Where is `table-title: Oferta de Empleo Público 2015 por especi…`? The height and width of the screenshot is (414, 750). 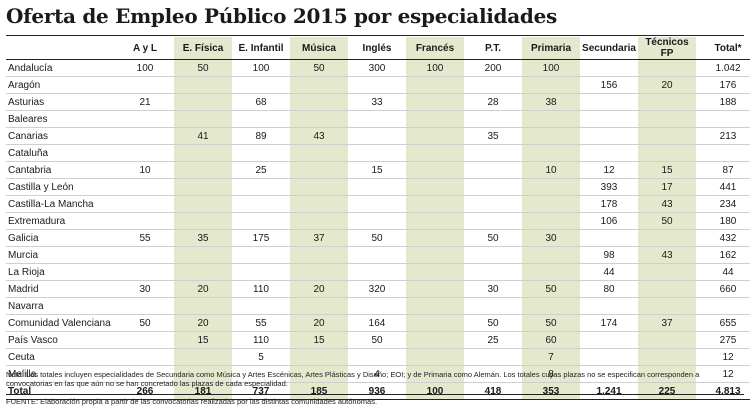 table-title: Oferta de Empleo Público 2015 por especi… is located at coordinates (281, 16).